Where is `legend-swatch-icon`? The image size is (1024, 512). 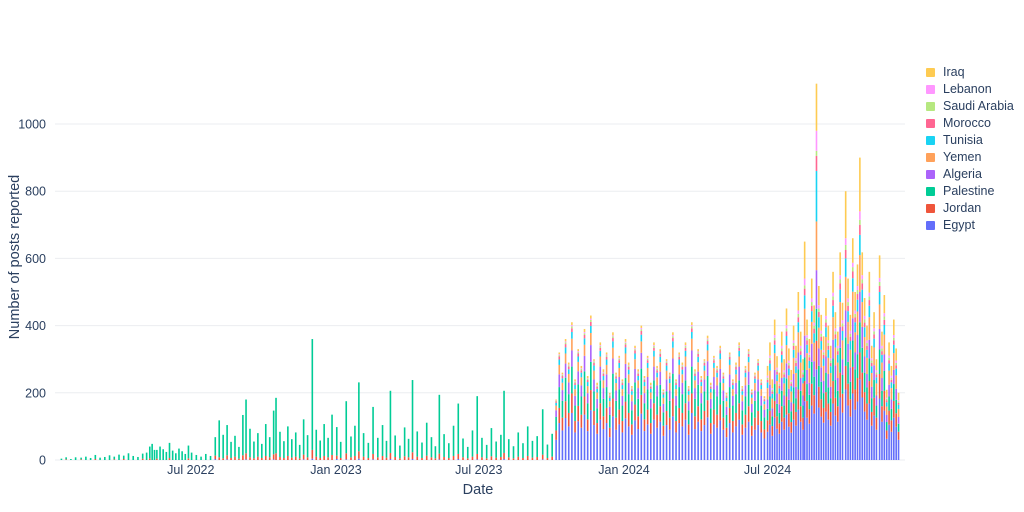 legend-swatch-icon is located at coordinates (930, 225).